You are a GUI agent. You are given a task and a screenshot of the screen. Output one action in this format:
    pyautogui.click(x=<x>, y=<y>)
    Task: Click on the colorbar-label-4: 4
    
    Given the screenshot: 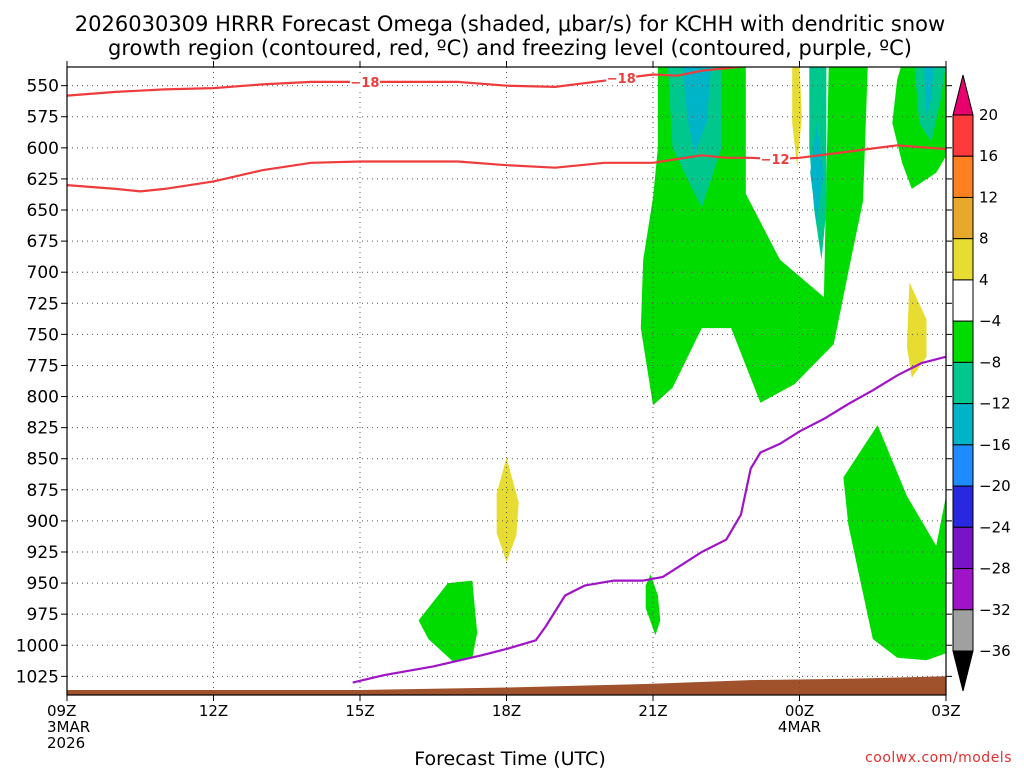 What is the action you would take?
    pyautogui.click(x=984, y=280)
    